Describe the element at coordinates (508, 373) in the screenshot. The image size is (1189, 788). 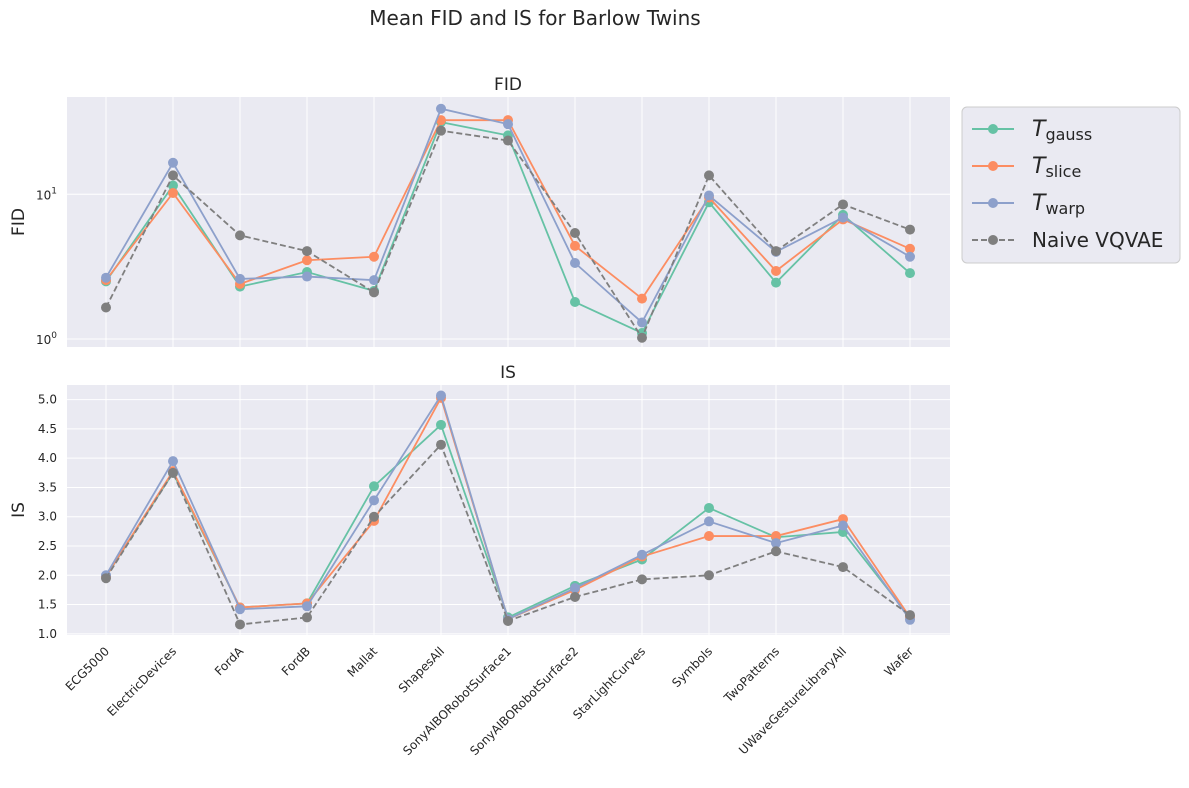
I see `is-panel-title: IS` at that location.